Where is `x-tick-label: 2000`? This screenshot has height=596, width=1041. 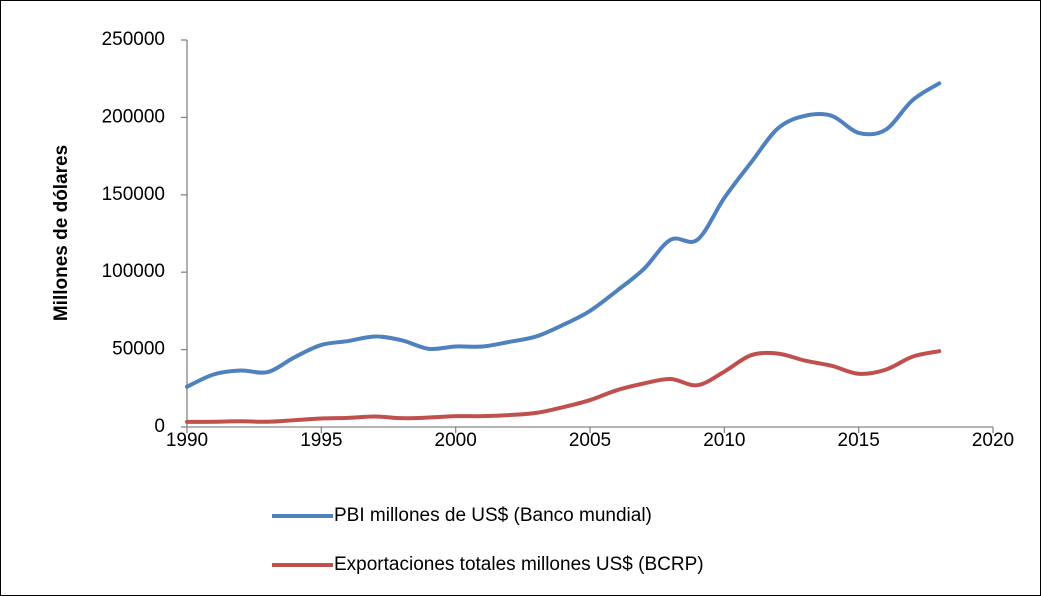 x-tick-label: 2000 is located at coordinates (456, 440).